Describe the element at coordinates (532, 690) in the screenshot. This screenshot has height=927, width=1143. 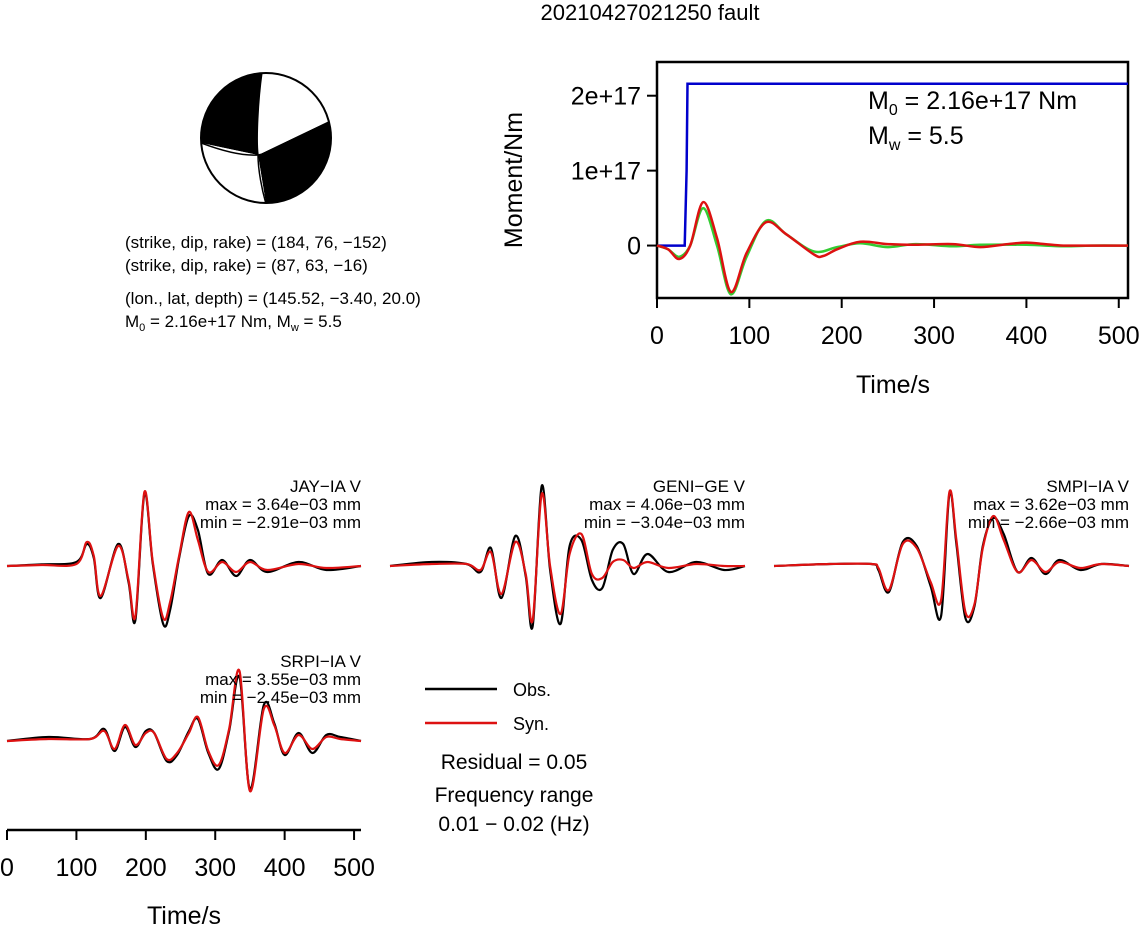
I see `legend-obs-label: Obs.` at that location.